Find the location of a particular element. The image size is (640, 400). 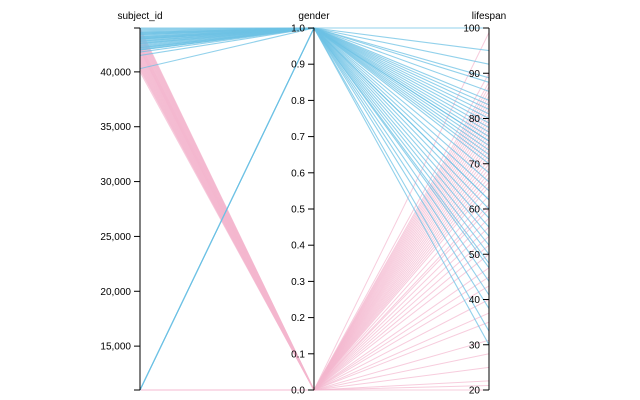

tick-label: 70 is located at coordinates (475, 164).